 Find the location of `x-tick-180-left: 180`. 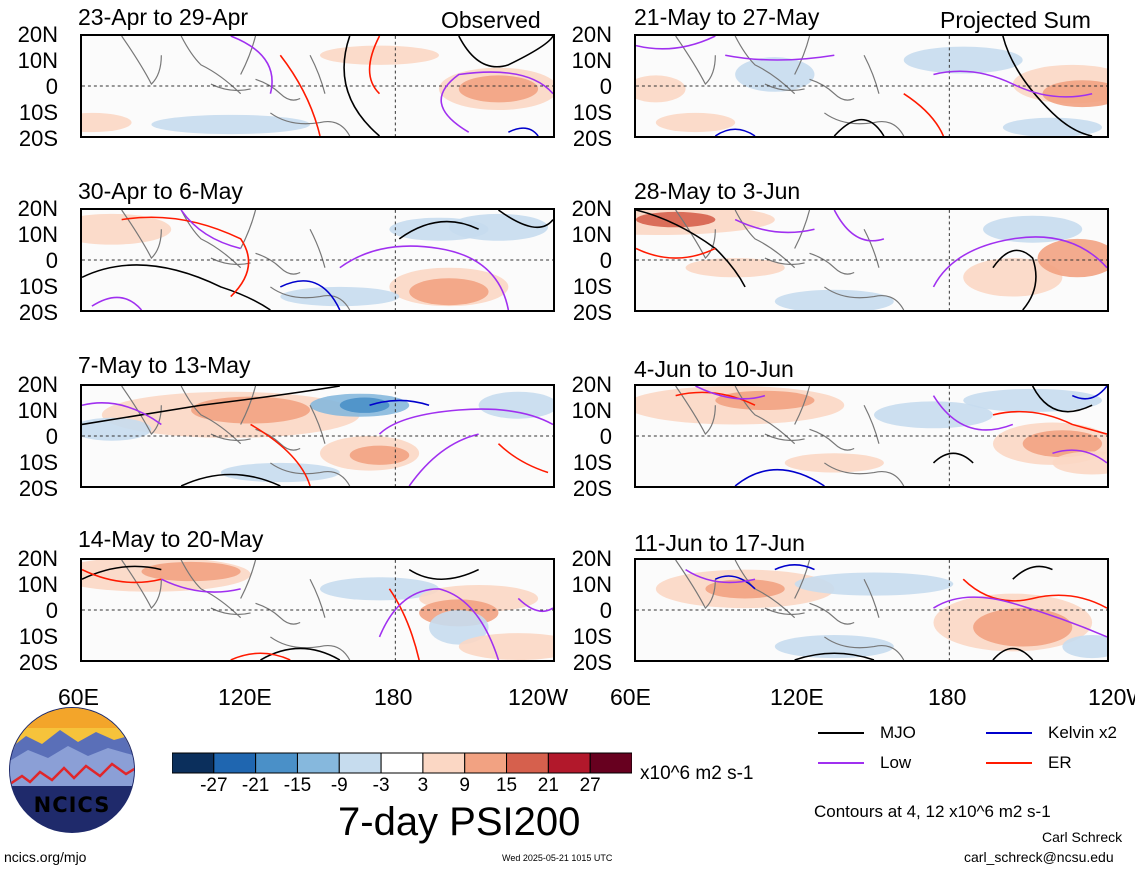

x-tick-180-left: 180 is located at coordinates (393, 697).